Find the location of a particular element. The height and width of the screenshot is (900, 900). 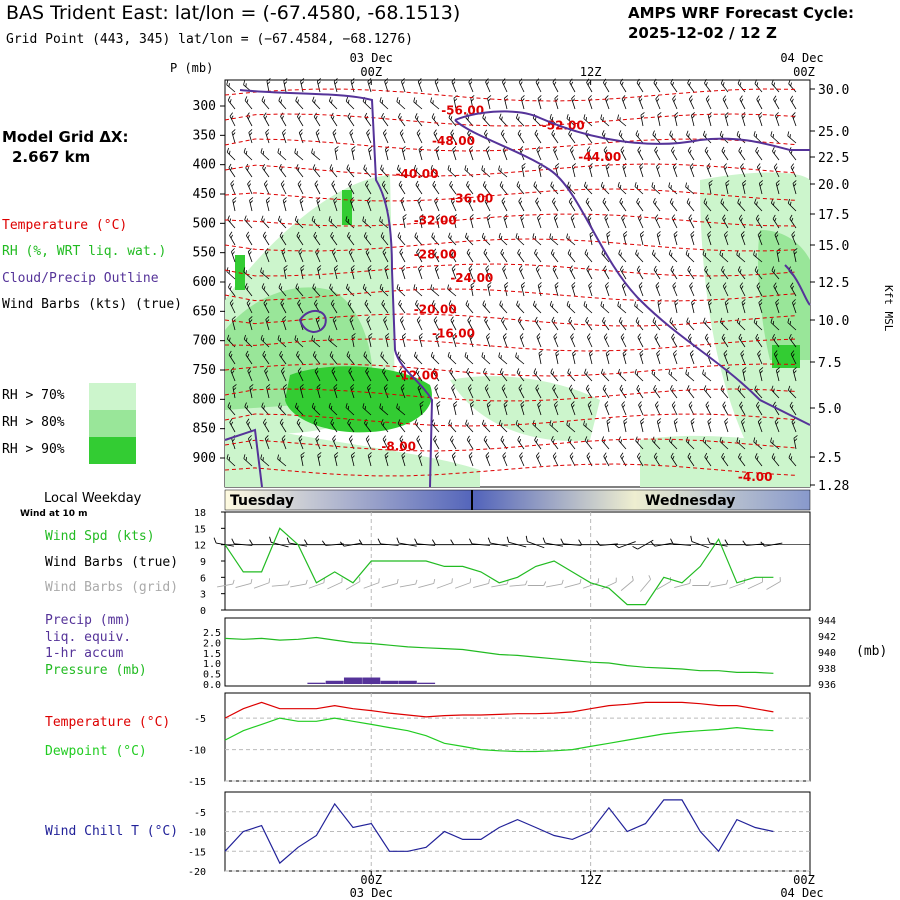

isotherm-label: -28.00 is located at coordinates (435, 254).